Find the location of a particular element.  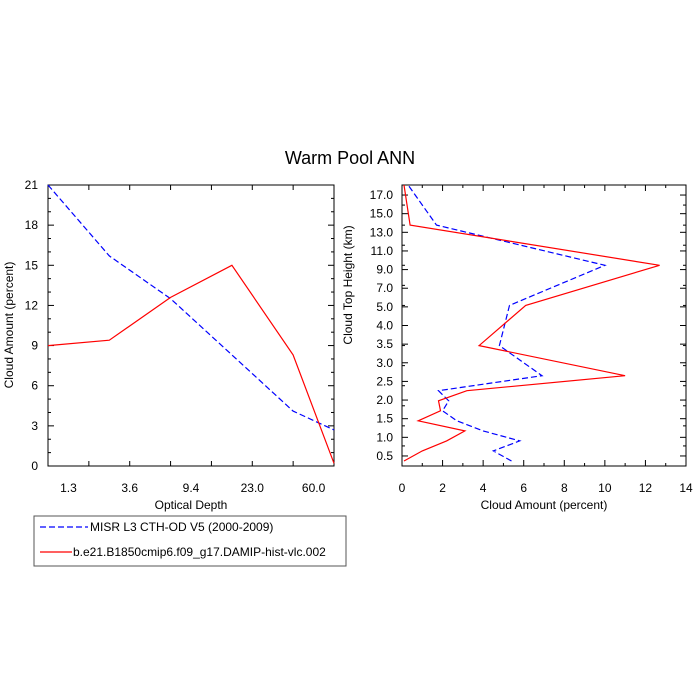

left-y-tick-label: 3 is located at coordinates (34, 426).